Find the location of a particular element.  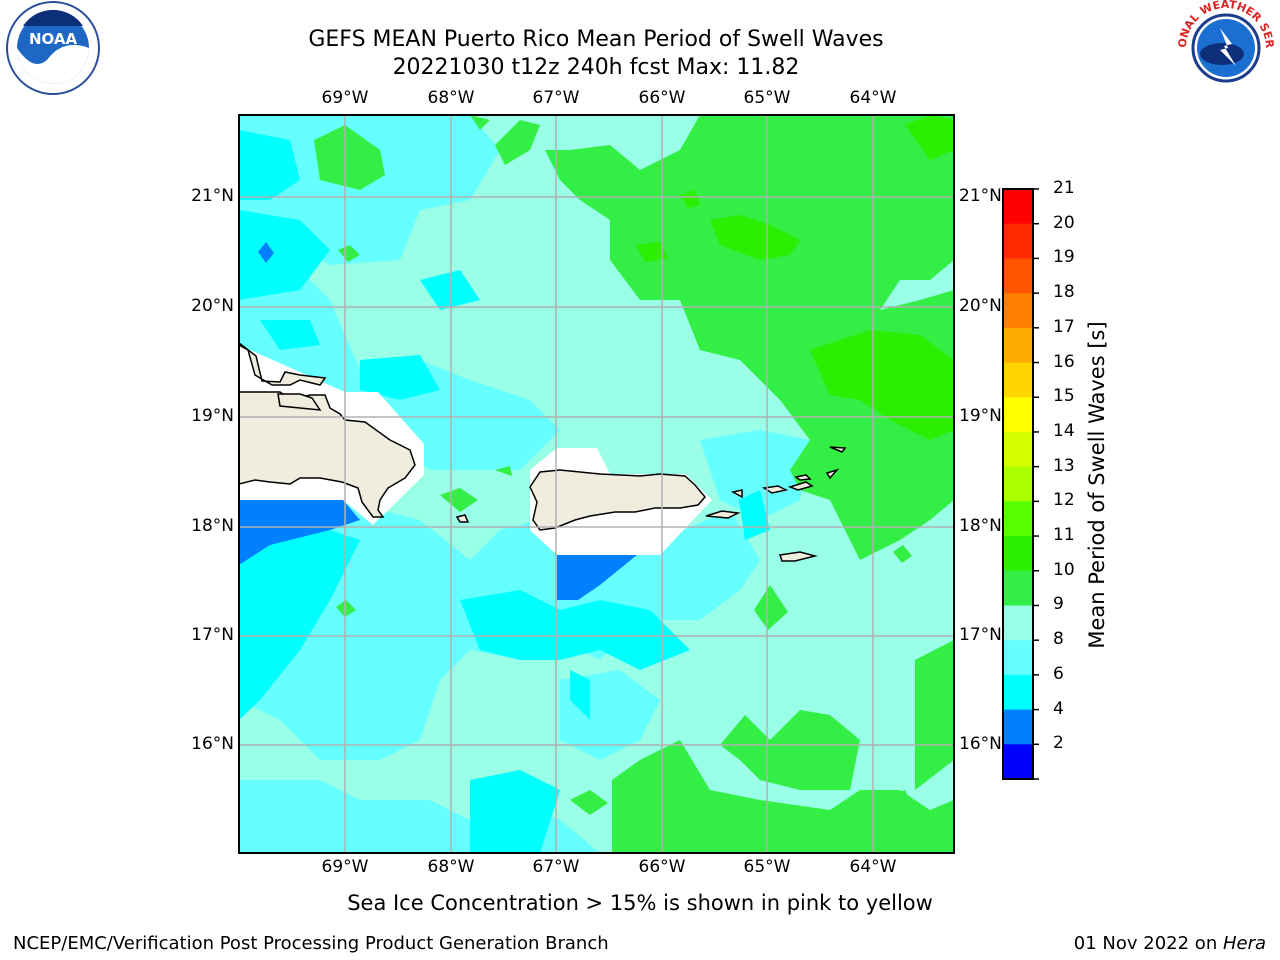

colorbar is located at coordinates (1020, 484).